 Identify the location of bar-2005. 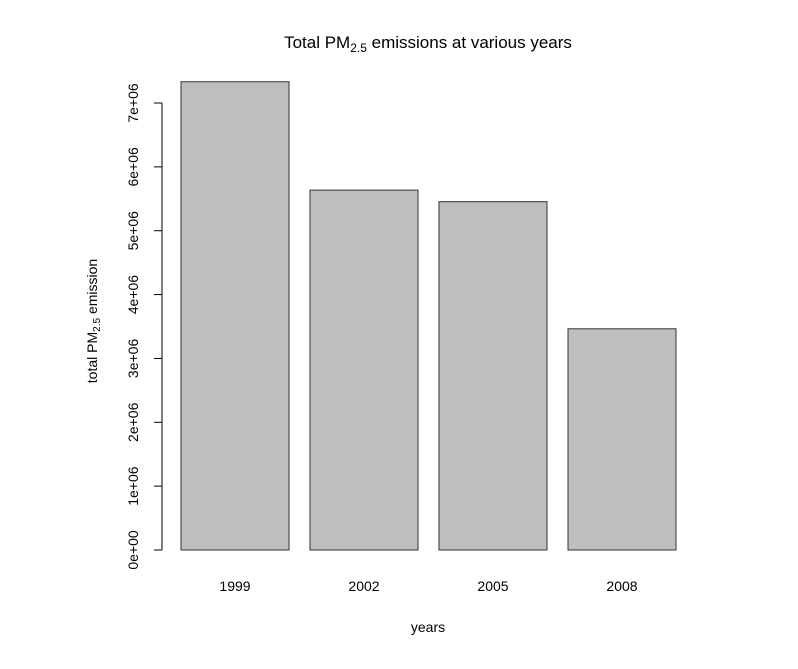
(493, 376).